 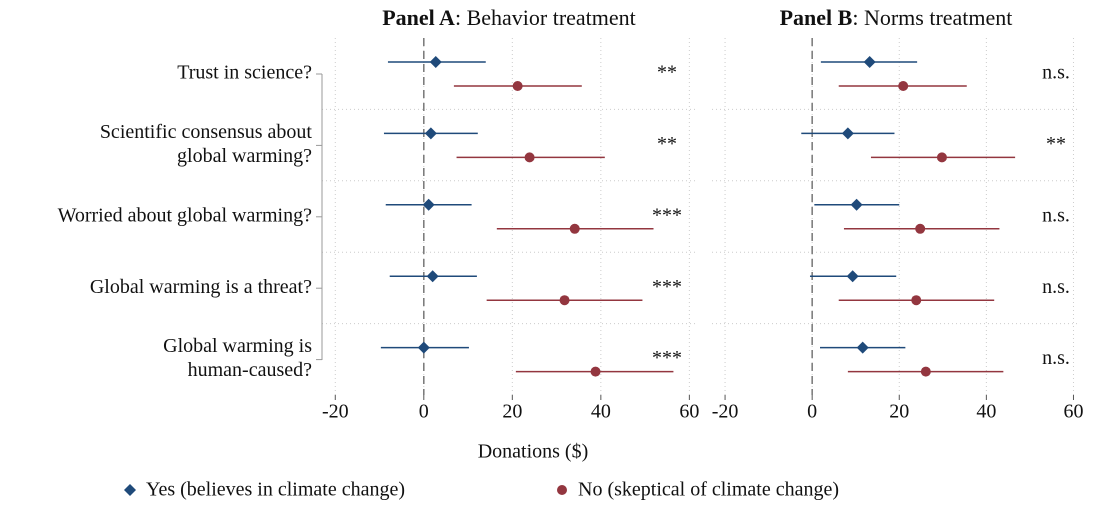 I want to click on category-label: Scientific consensus about, so click(x=206, y=132).